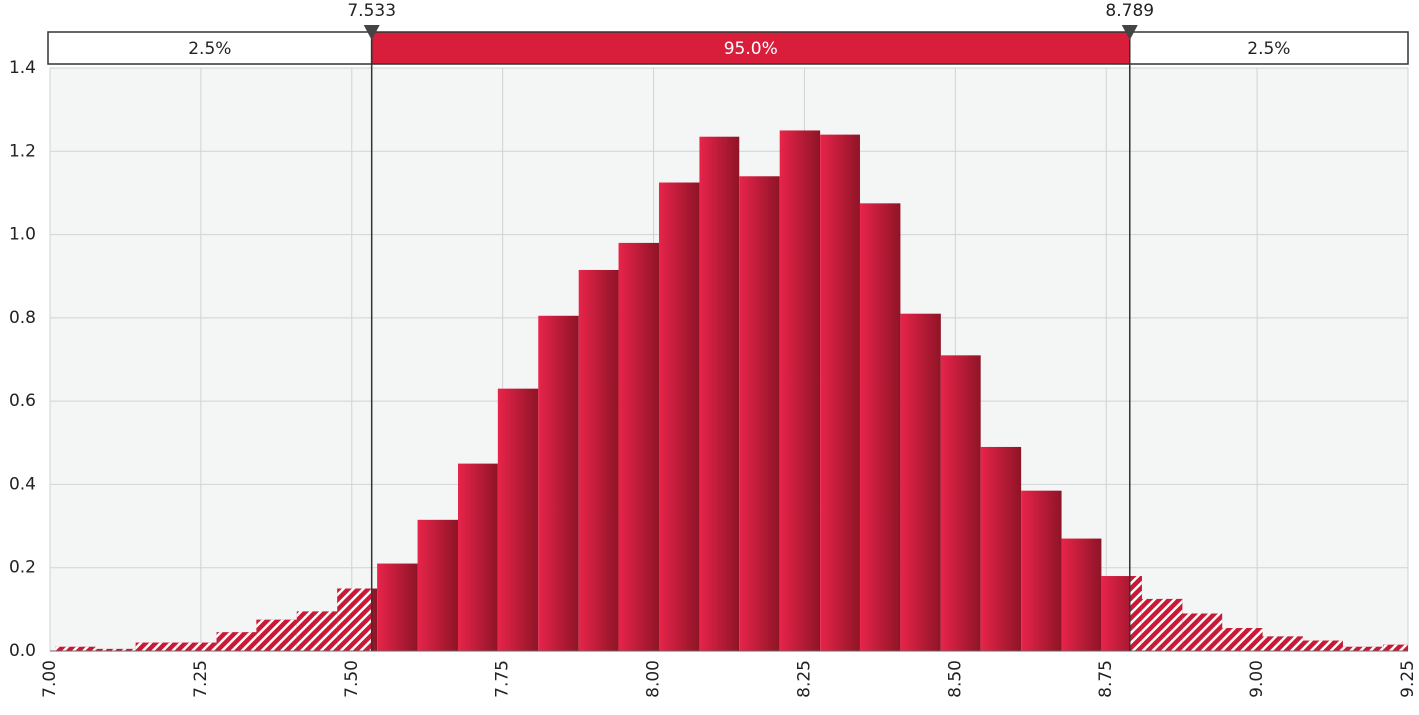 The width and height of the screenshot is (1419, 715). I want to click on y-tick-label: 0.8, so click(22, 318).